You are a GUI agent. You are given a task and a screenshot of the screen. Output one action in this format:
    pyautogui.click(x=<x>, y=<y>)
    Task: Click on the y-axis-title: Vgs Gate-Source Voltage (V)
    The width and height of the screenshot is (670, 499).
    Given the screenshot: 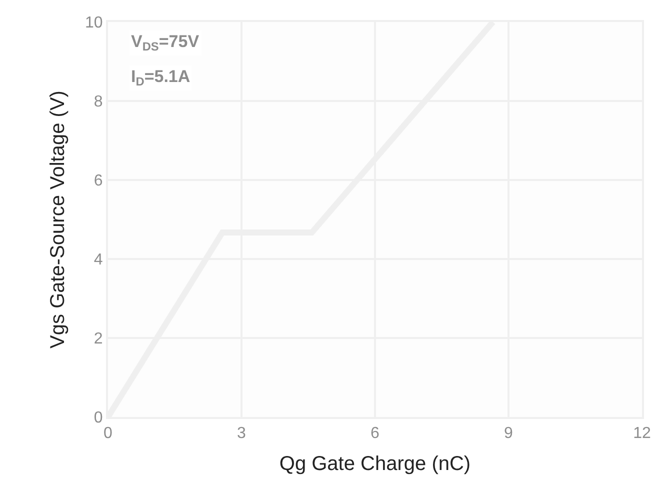 What is the action you would take?
    pyautogui.click(x=58, y=219)
    